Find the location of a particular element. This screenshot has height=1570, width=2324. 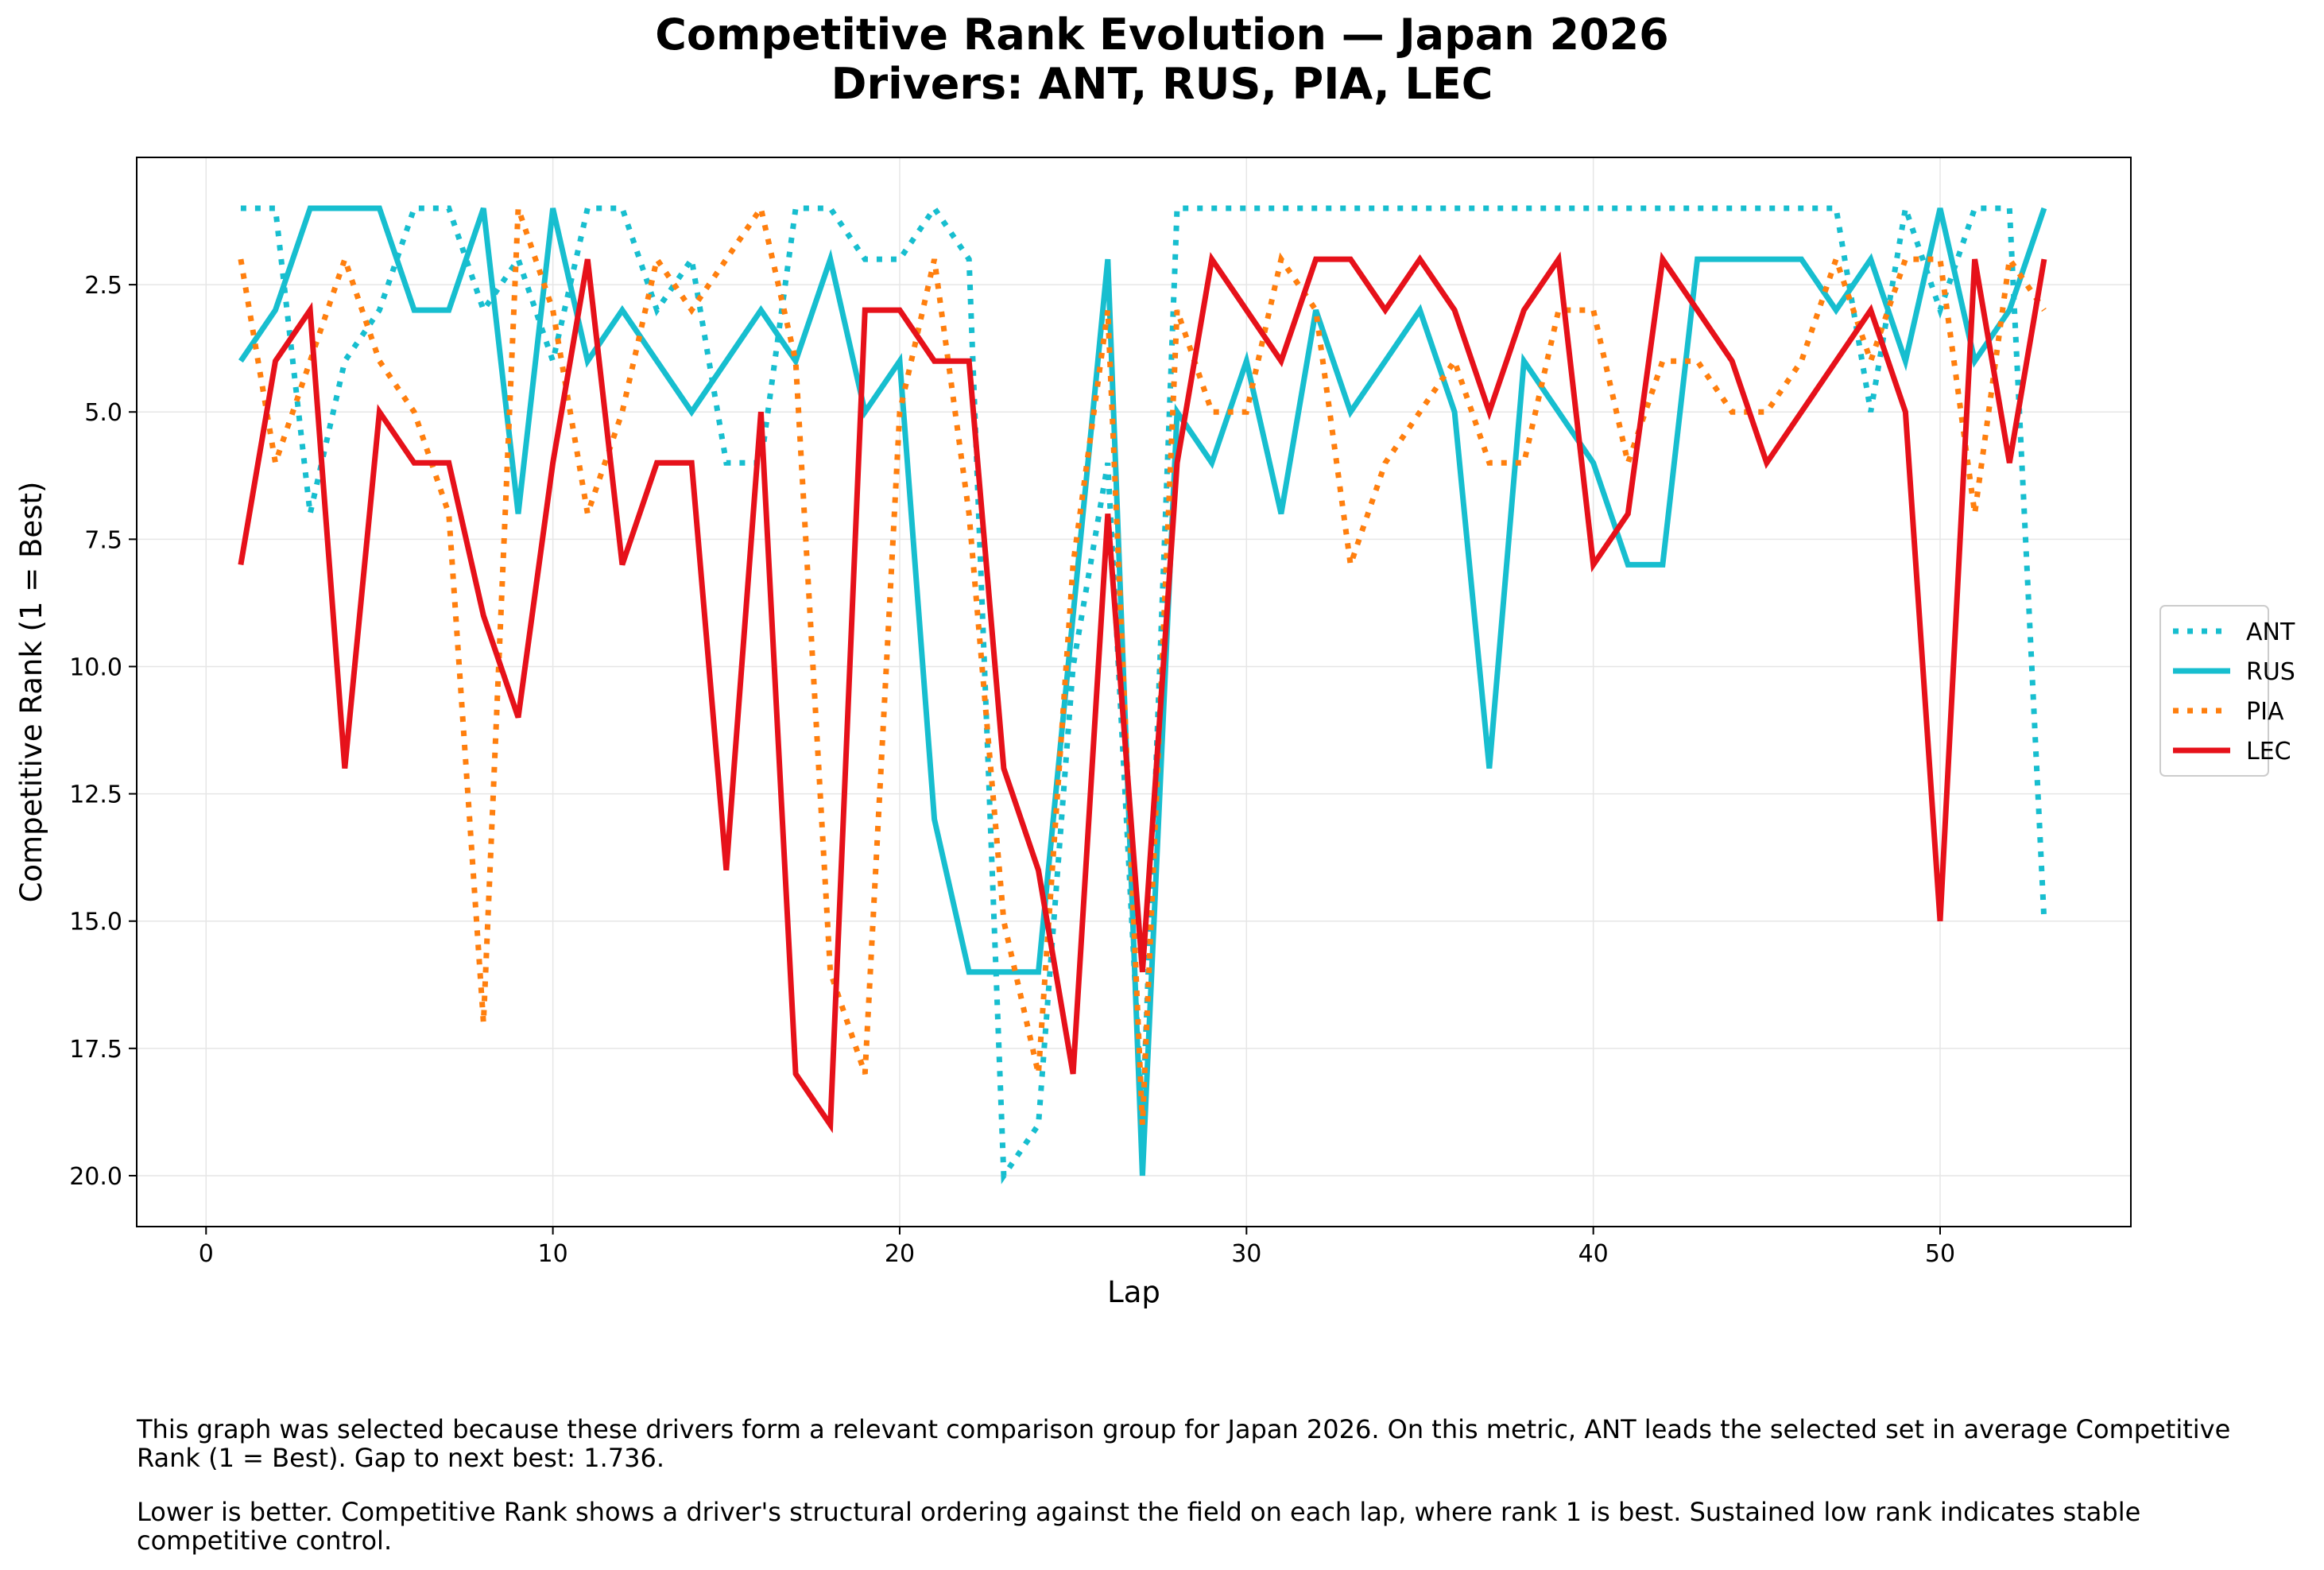

legend: ANT RUS PIA LEC is located at coordinates (2227, 691).